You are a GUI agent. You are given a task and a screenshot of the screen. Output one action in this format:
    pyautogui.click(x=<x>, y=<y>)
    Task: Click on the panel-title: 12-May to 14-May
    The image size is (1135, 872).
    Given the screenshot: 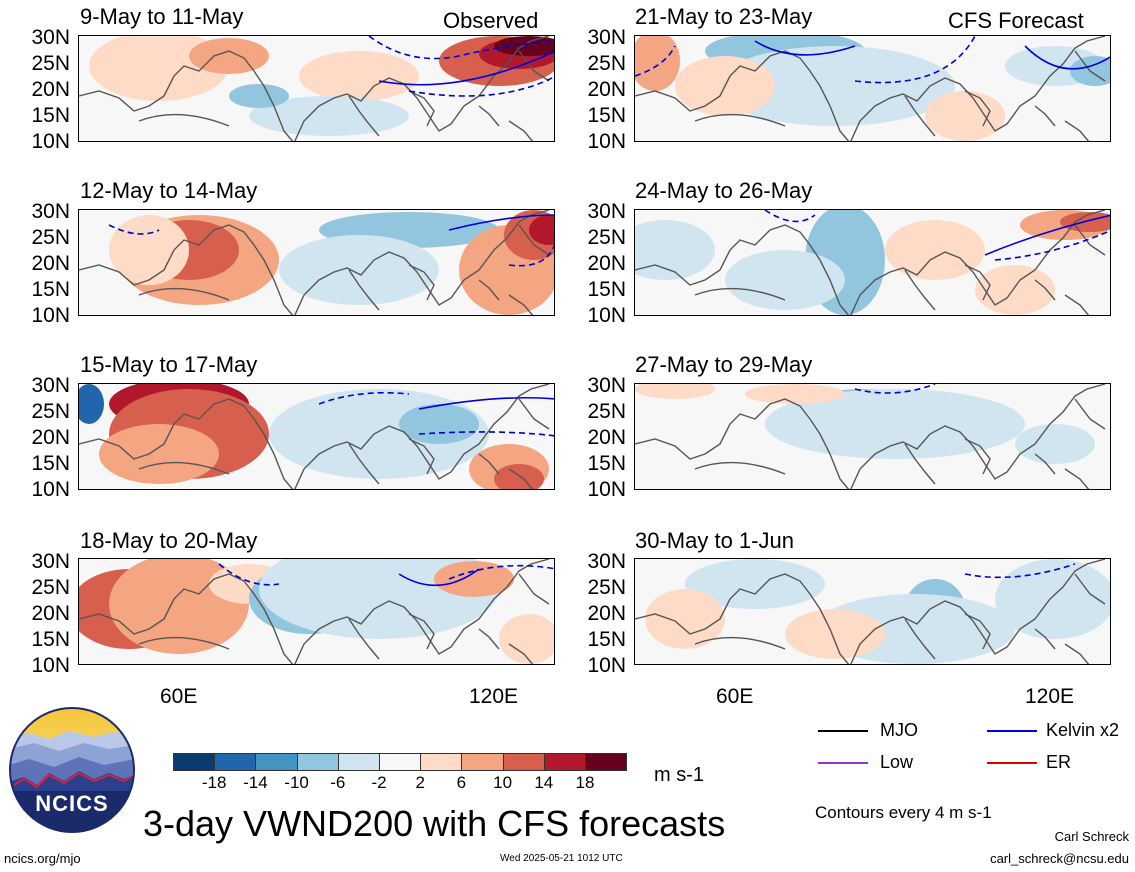 What is the action you would take?
    pyautogui.click(x=169, y=190)
    